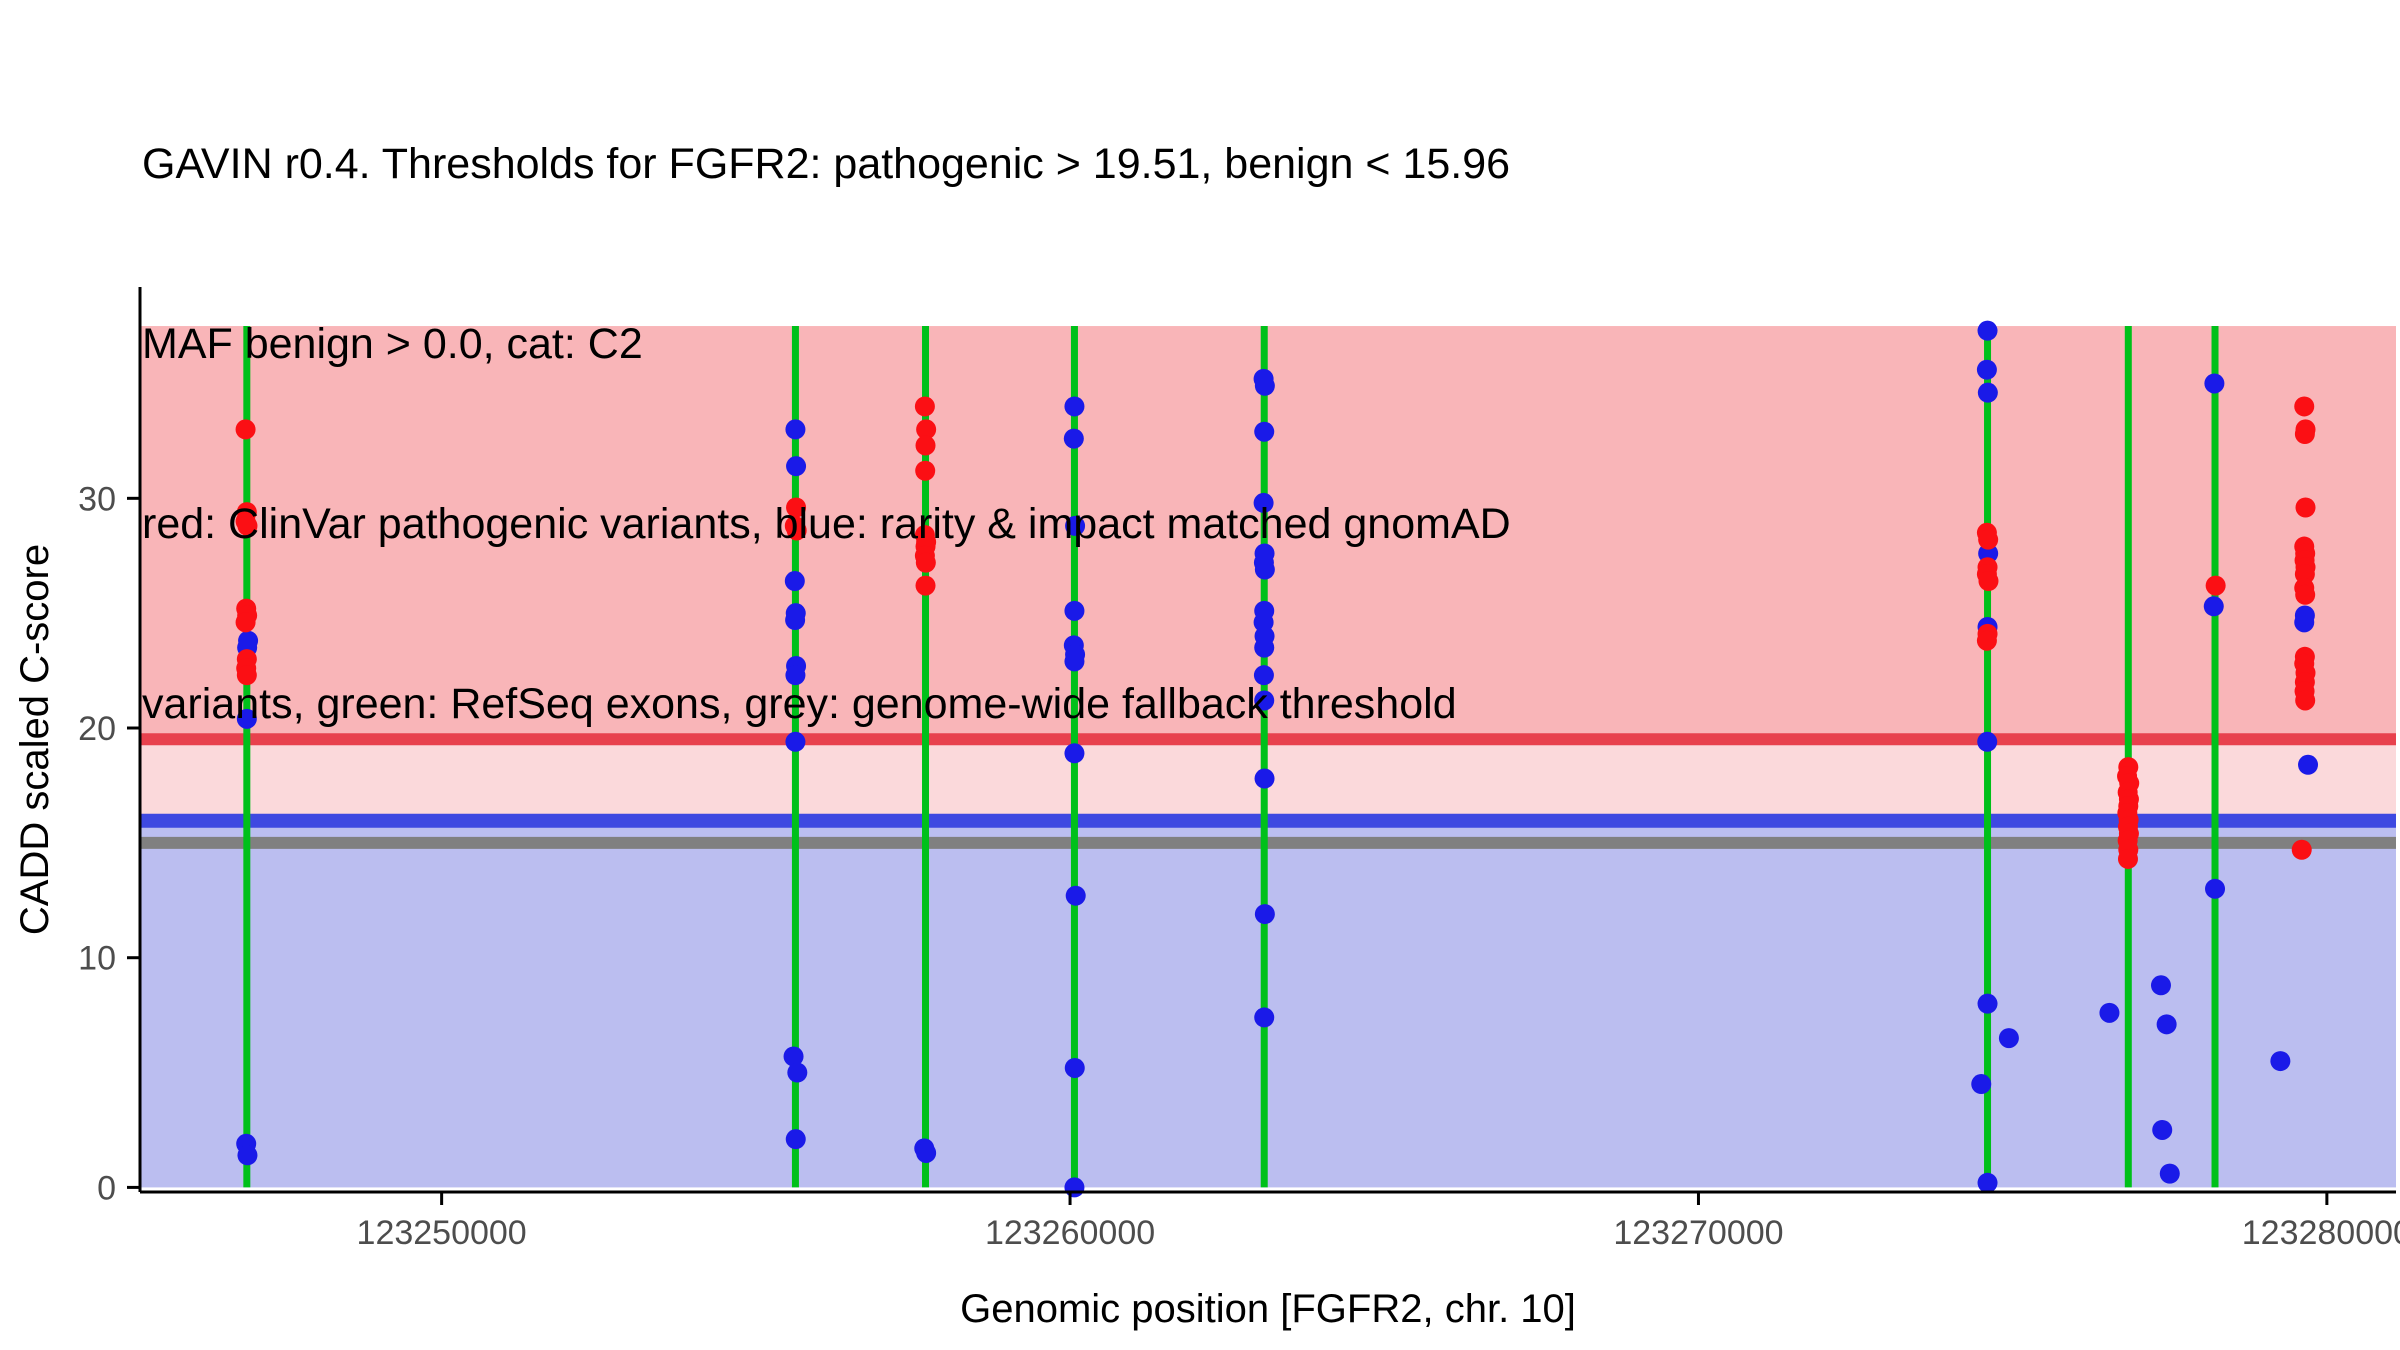 Image resolution: width=2400 pixels, height=1350 pixels. What do you see at coordinates (2321, 1233) in the screenshot?
I see `x-tick-label: 123280000` at bounding box center [2321, 1233].